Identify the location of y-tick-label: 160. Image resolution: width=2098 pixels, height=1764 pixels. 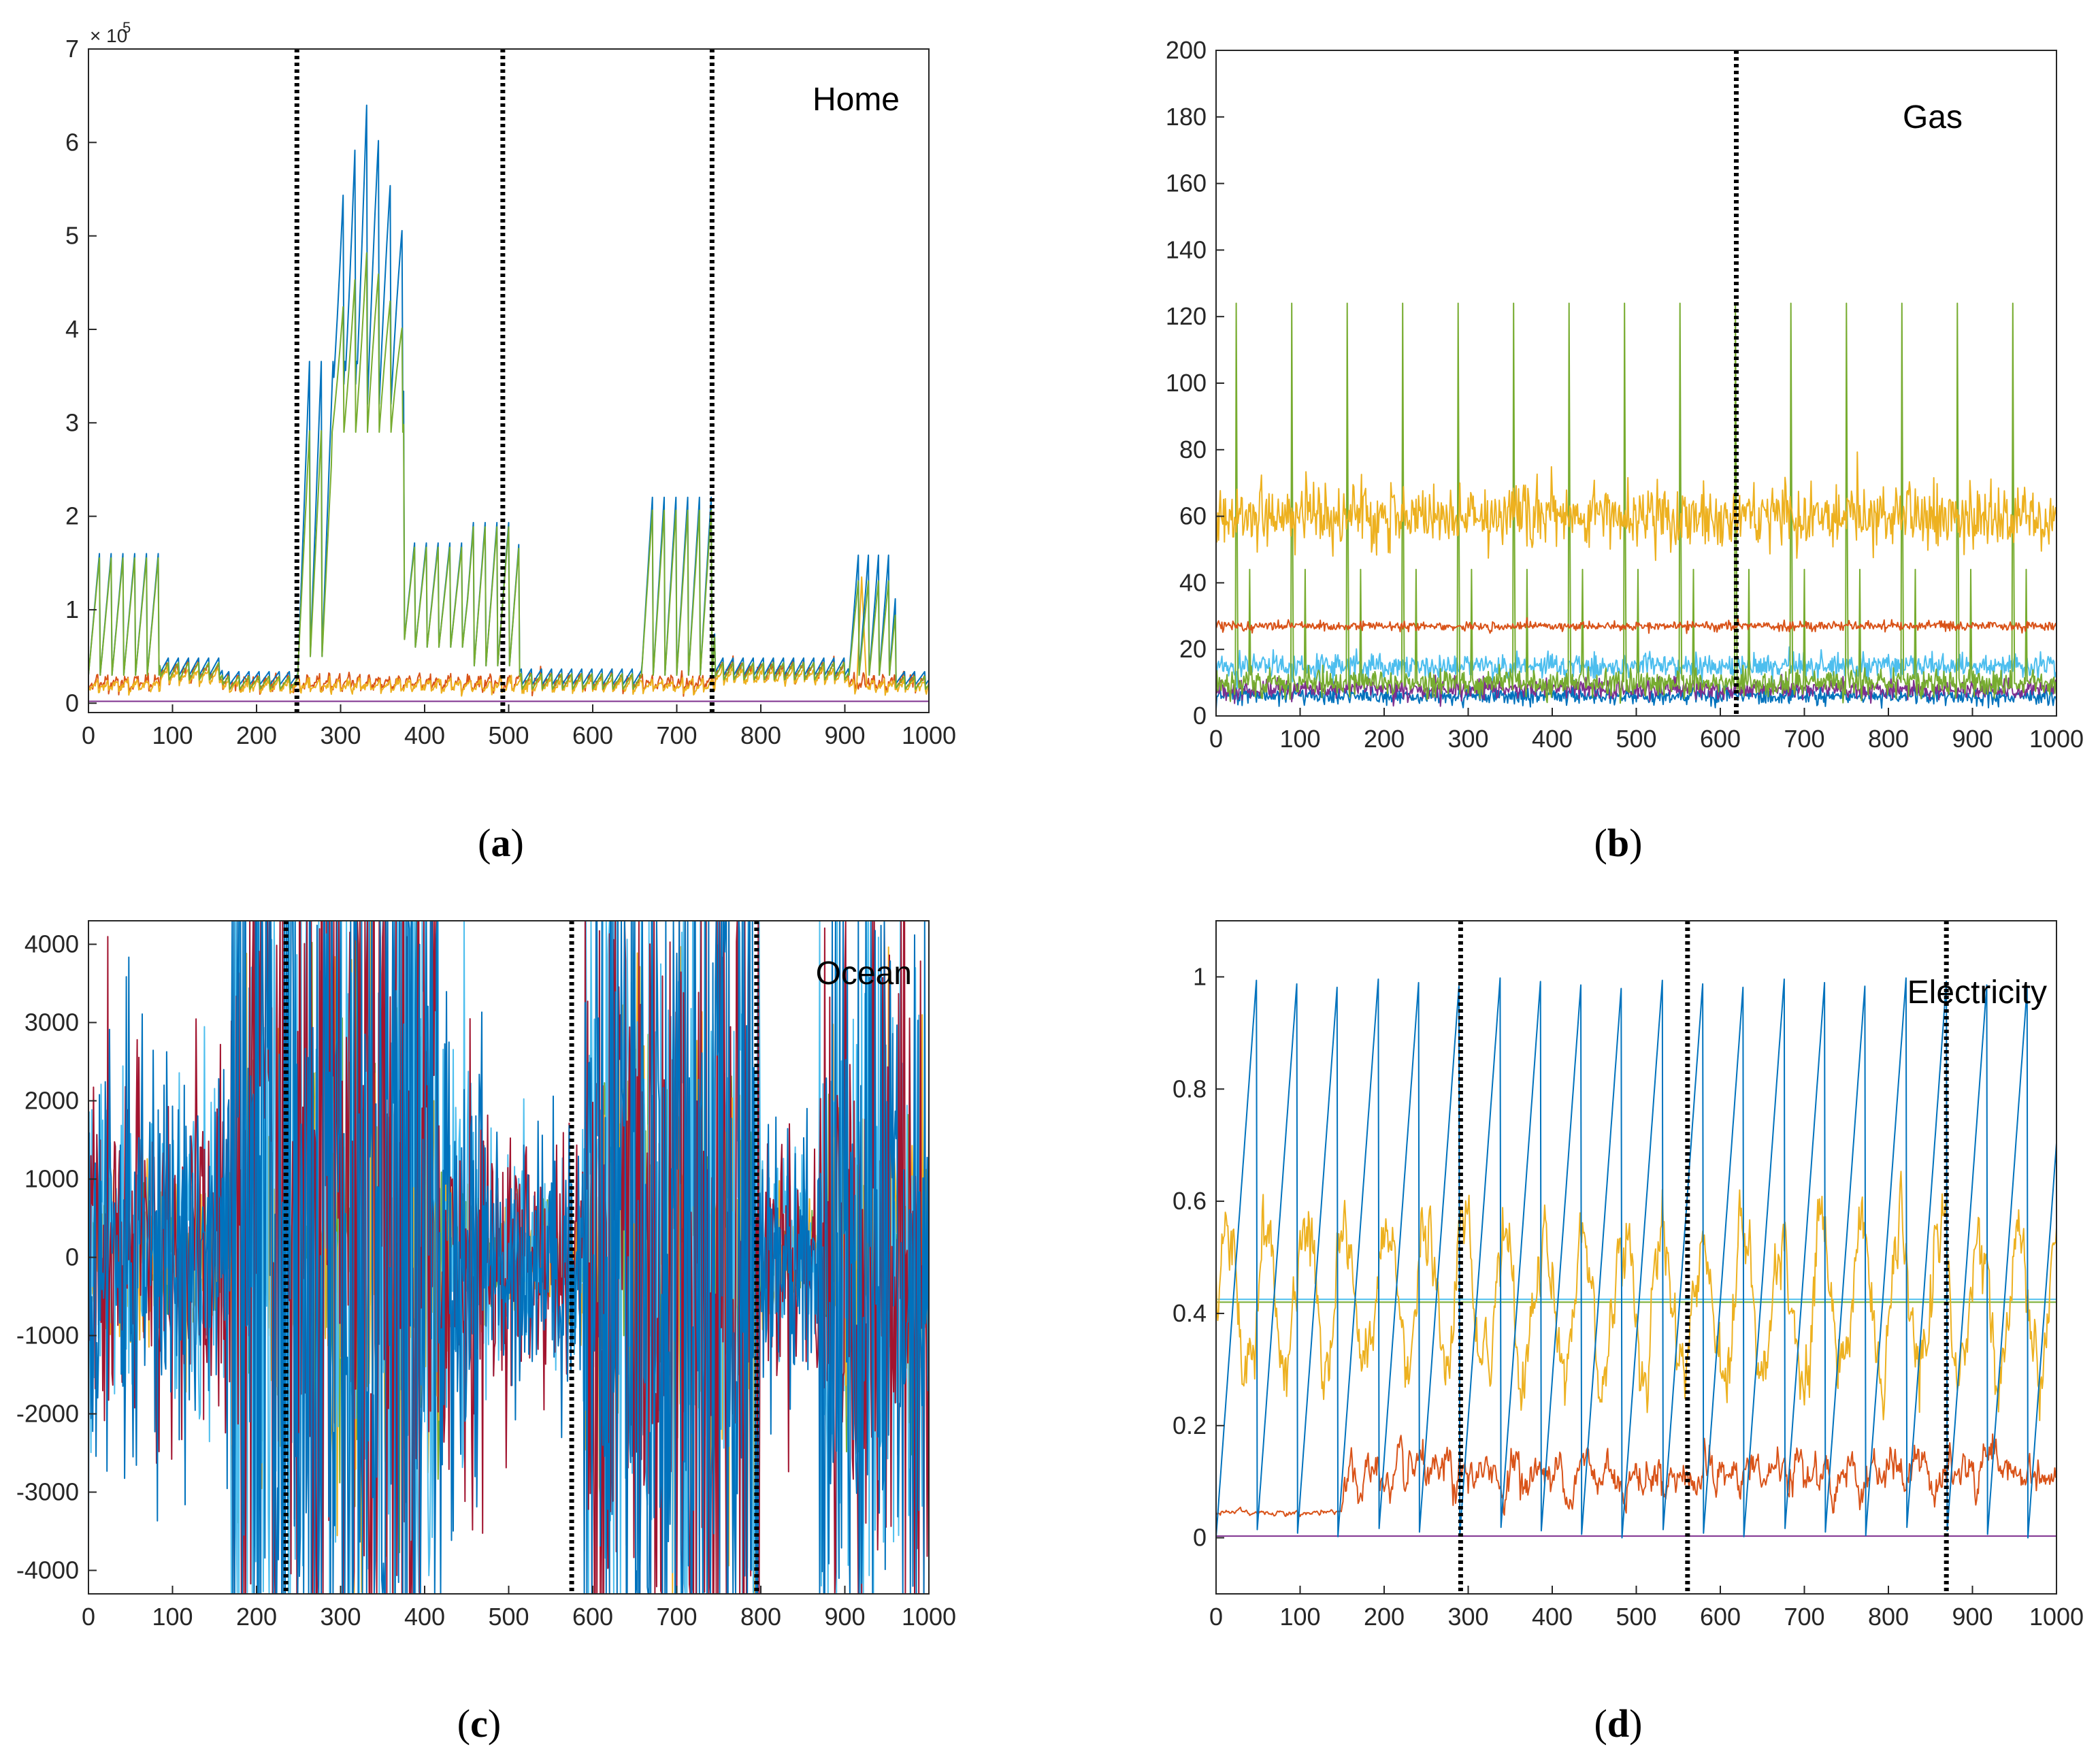
(1186, 183).